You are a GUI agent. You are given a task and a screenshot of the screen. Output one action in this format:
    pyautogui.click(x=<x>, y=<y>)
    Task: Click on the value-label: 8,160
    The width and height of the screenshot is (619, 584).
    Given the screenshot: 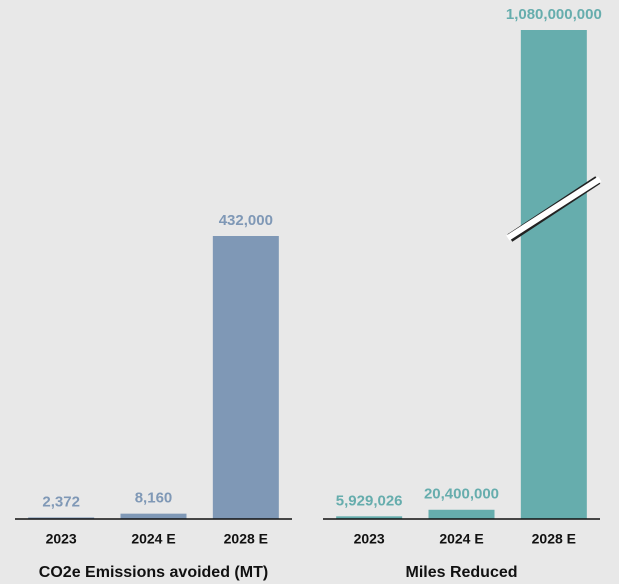 What is the action you would take?
    pyautogui.click(x=154, y=498)
    